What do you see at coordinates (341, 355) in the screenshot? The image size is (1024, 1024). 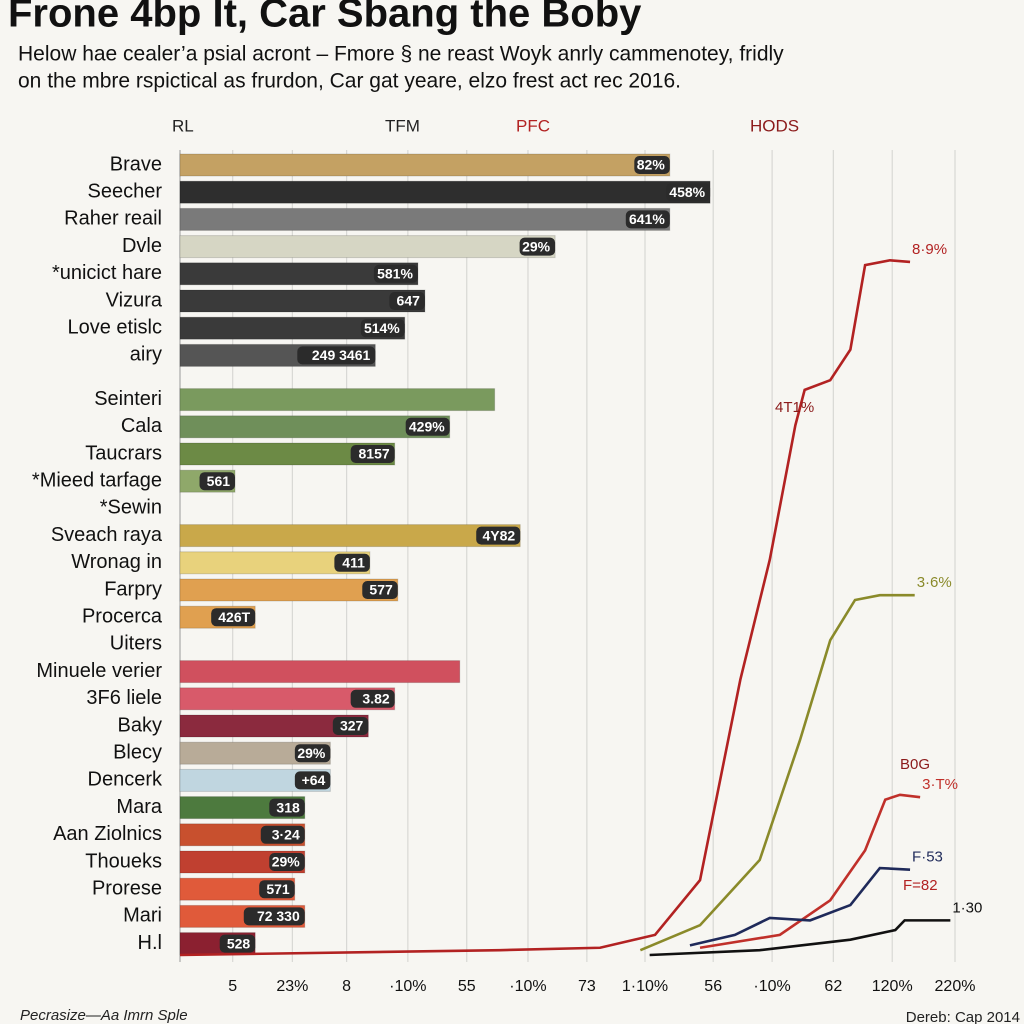 I see `bar-label: 249 3461` at bounding box center [341, 355].